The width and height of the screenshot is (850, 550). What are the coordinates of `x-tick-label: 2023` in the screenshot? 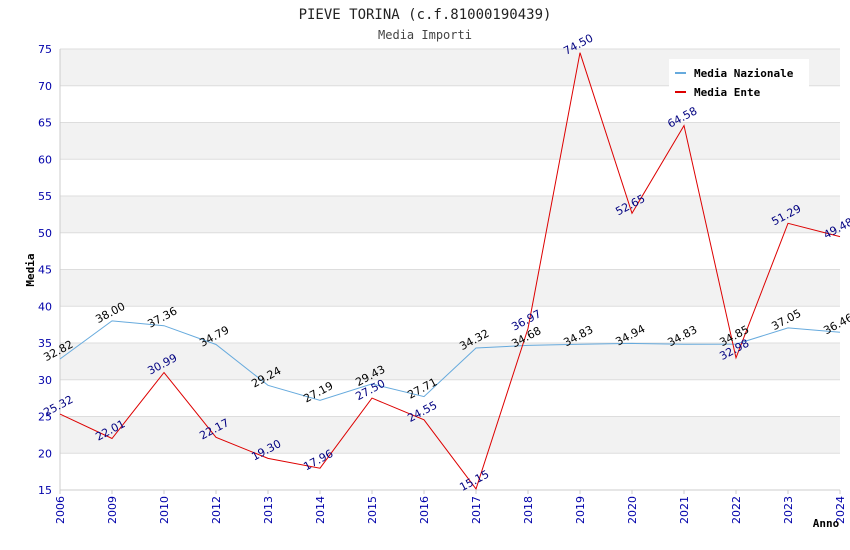 It's located at (788, 510).